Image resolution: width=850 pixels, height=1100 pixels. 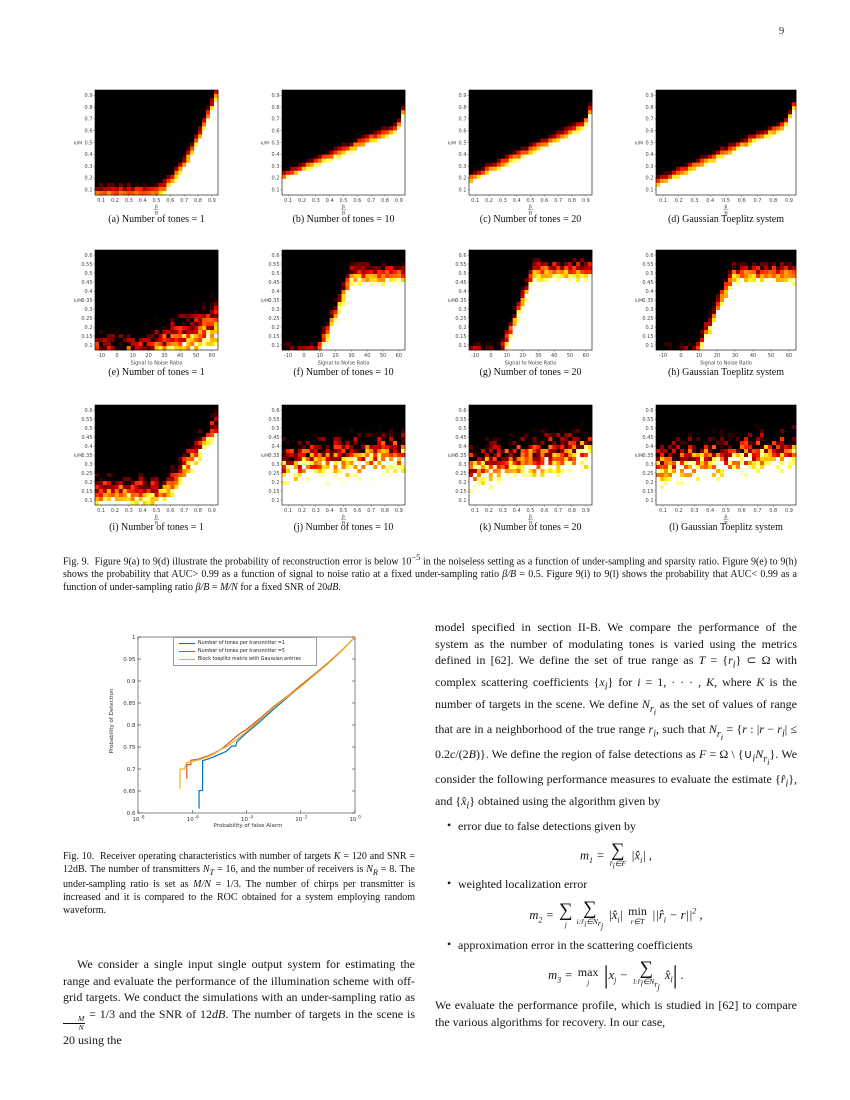 What do you see at coordinates (146, 150) in the screenshot?
I see `heatmap-panel-a` at bounding box center [146, 150].